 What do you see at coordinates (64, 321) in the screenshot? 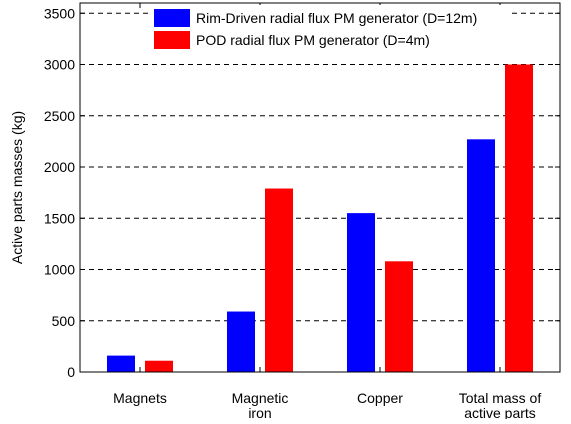
I see `y-tick-label-1: 500` at bounding box center [64, 321].